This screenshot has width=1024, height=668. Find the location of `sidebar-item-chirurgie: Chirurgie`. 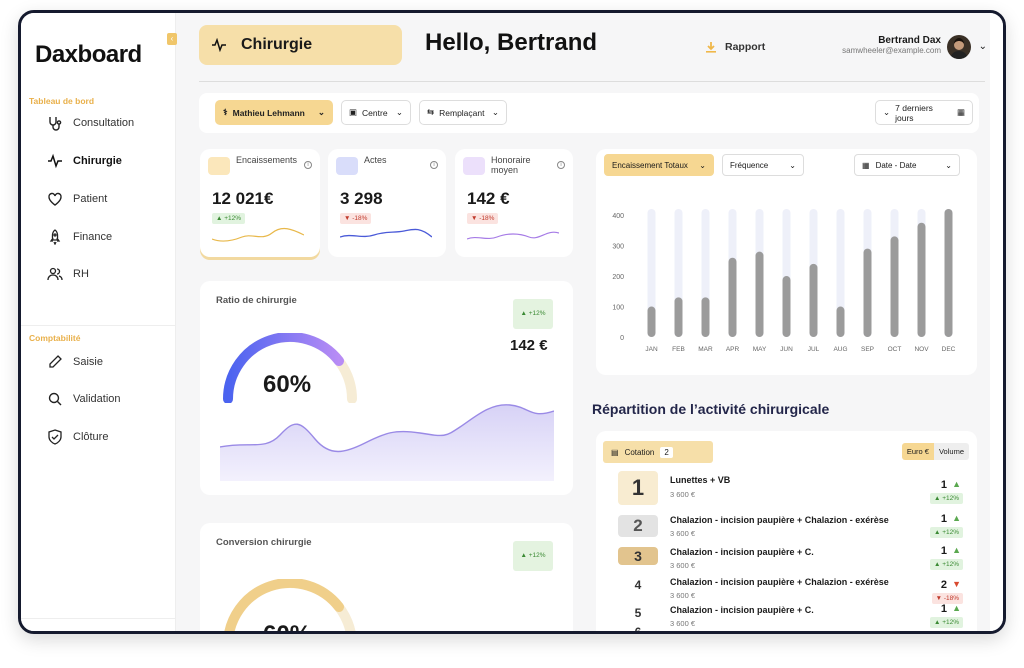

sidebar-item-chirurgie: Chirurgie is located at coordinates (84, 161).